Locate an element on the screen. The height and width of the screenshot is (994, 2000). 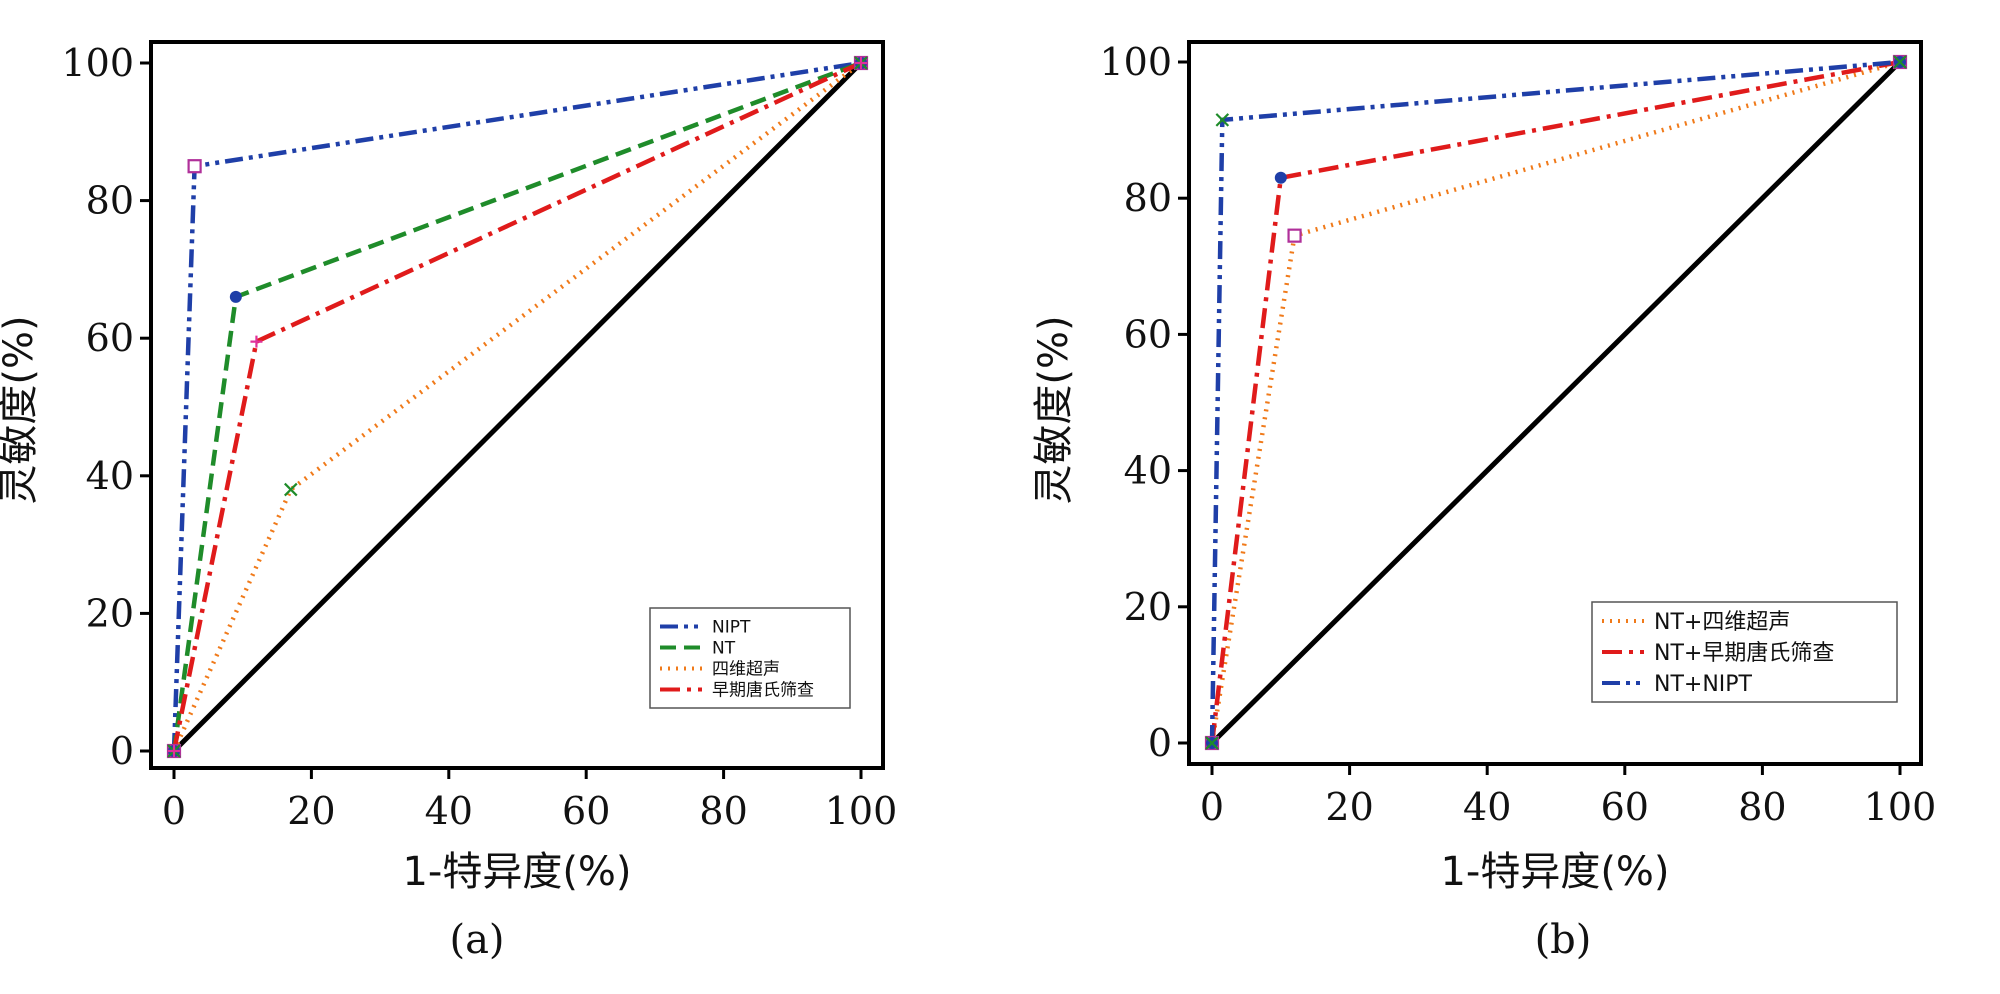
legend-label-0: NIPT is located at coordinates (731, 628).